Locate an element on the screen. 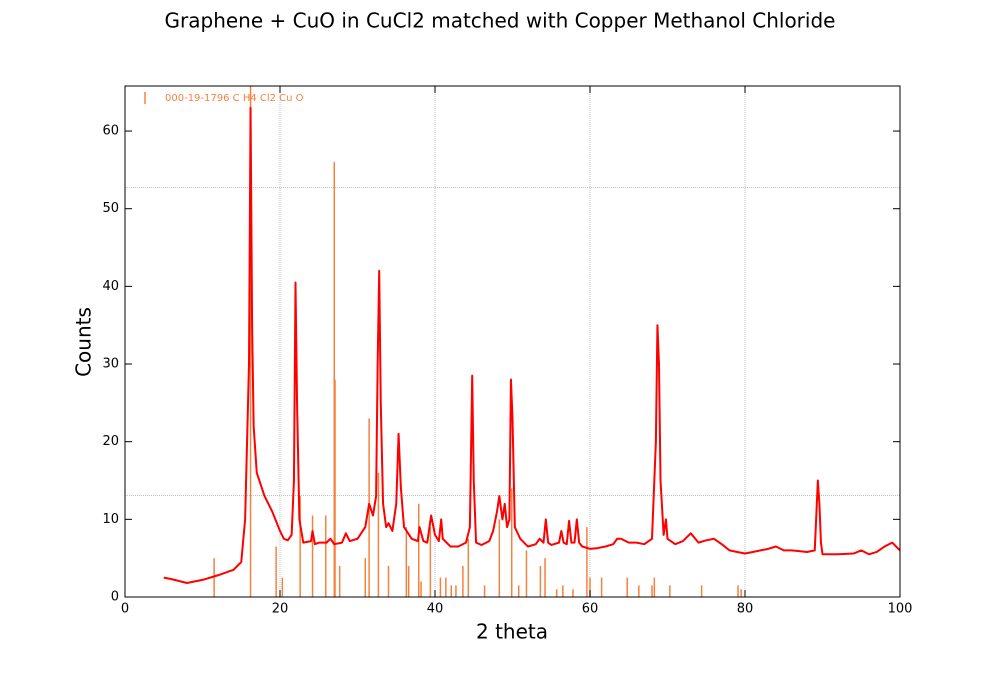  legend-label: 000-19-1796 C H4 Cl2 Cu O is located at coordinates (234, 98).